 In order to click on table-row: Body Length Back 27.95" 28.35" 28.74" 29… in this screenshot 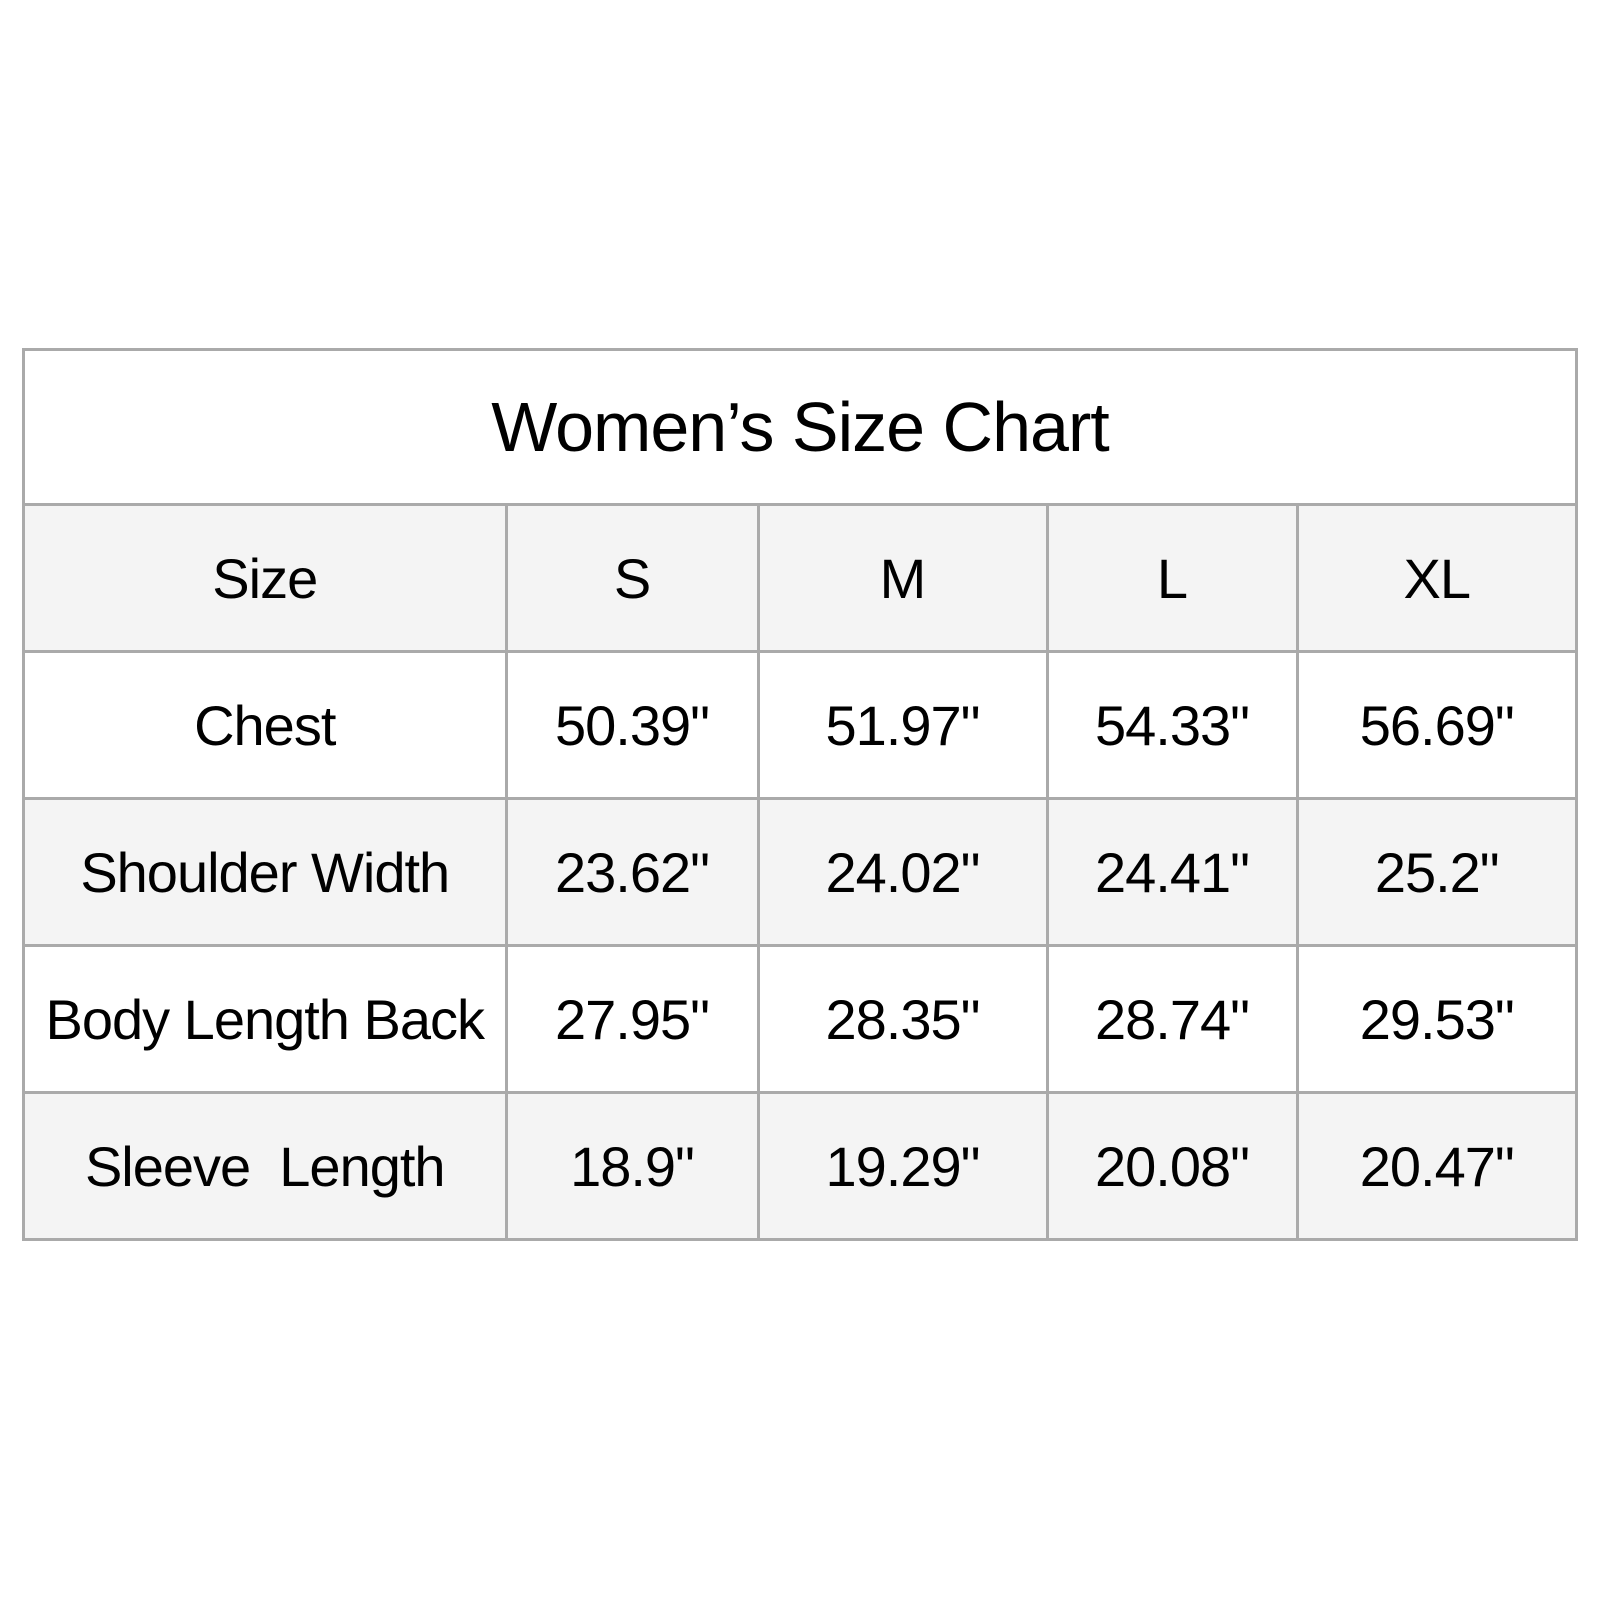, I will do `click(800, 1019)`.